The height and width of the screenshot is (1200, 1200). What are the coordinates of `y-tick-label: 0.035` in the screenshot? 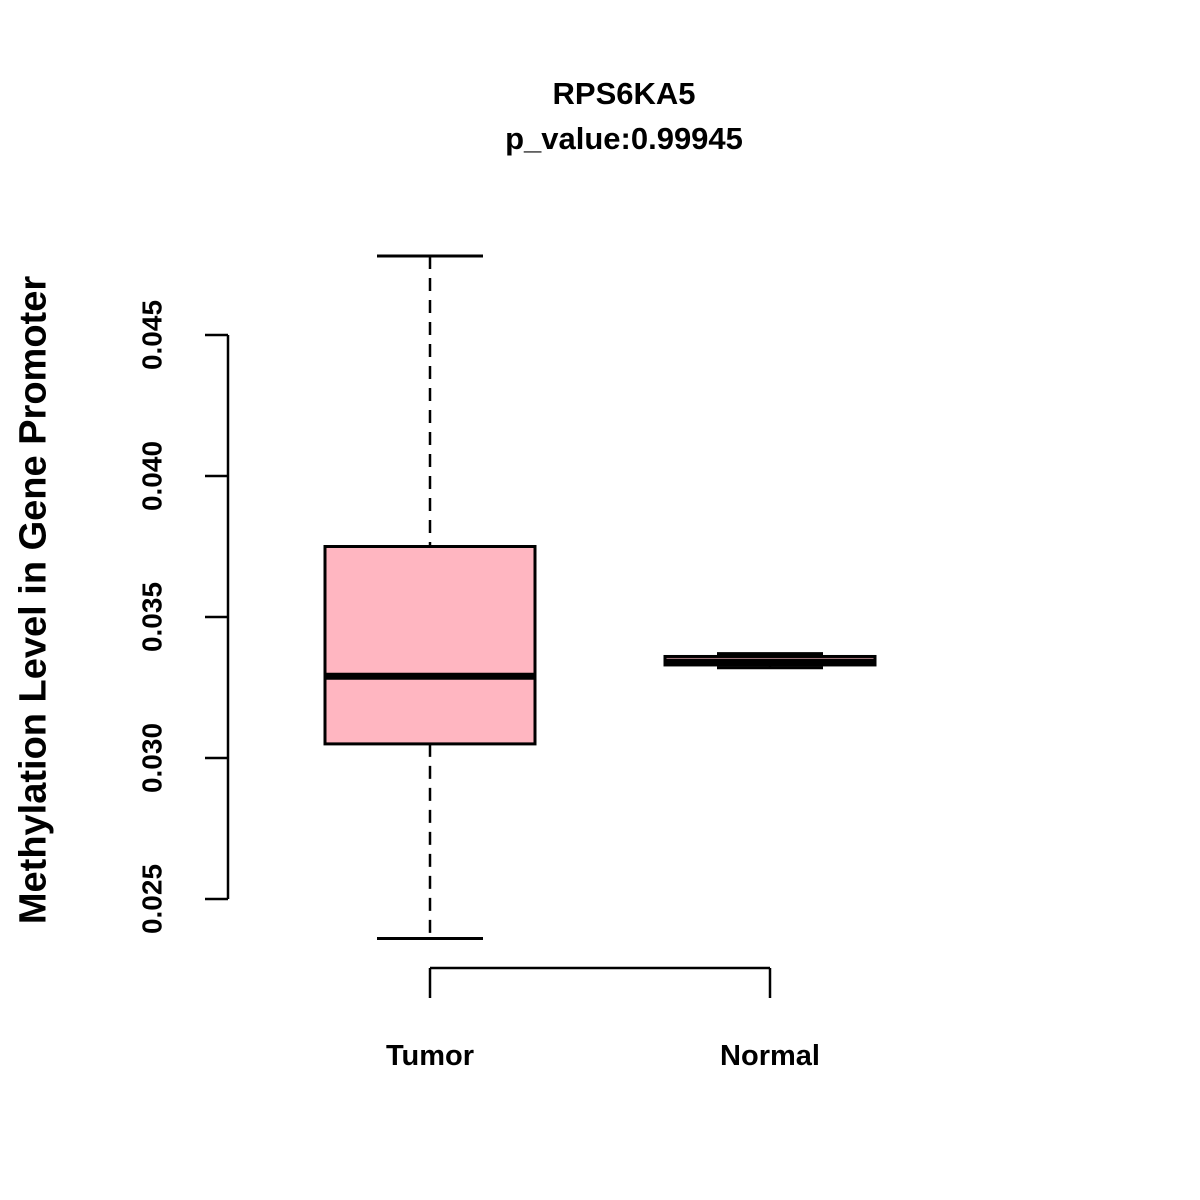 It's located at (152, 617).